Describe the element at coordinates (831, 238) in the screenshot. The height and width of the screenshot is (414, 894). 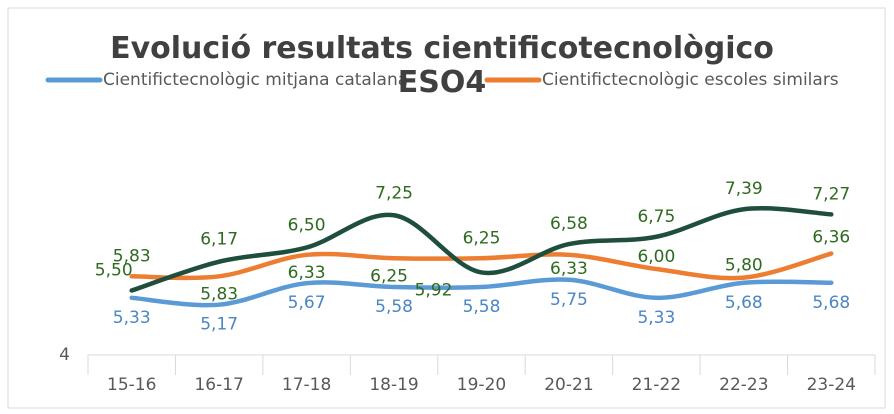
I see `data-label: 6,36` at that location.